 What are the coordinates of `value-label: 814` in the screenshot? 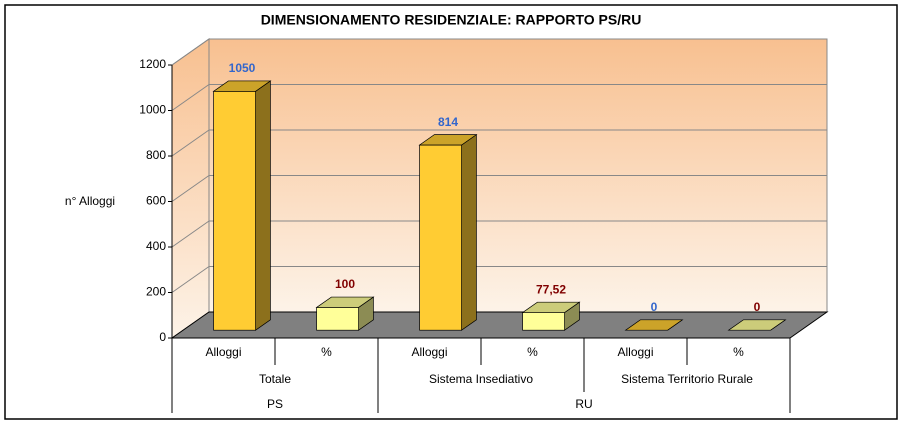 It's located at (448, 122).